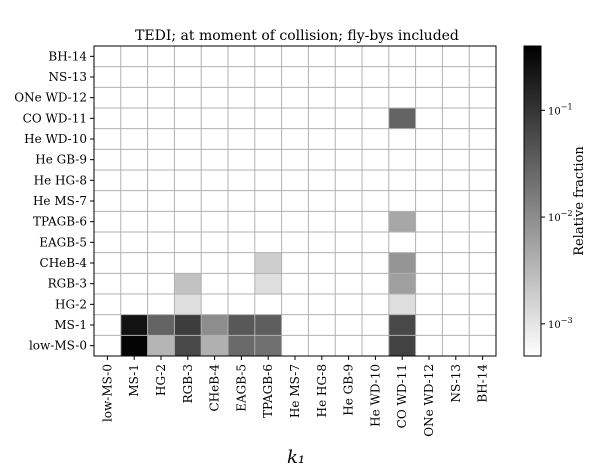  Describe the element at coordinates (63, 242) in the screenshot. I see `y-tick-label: EAGB-5` at that location.